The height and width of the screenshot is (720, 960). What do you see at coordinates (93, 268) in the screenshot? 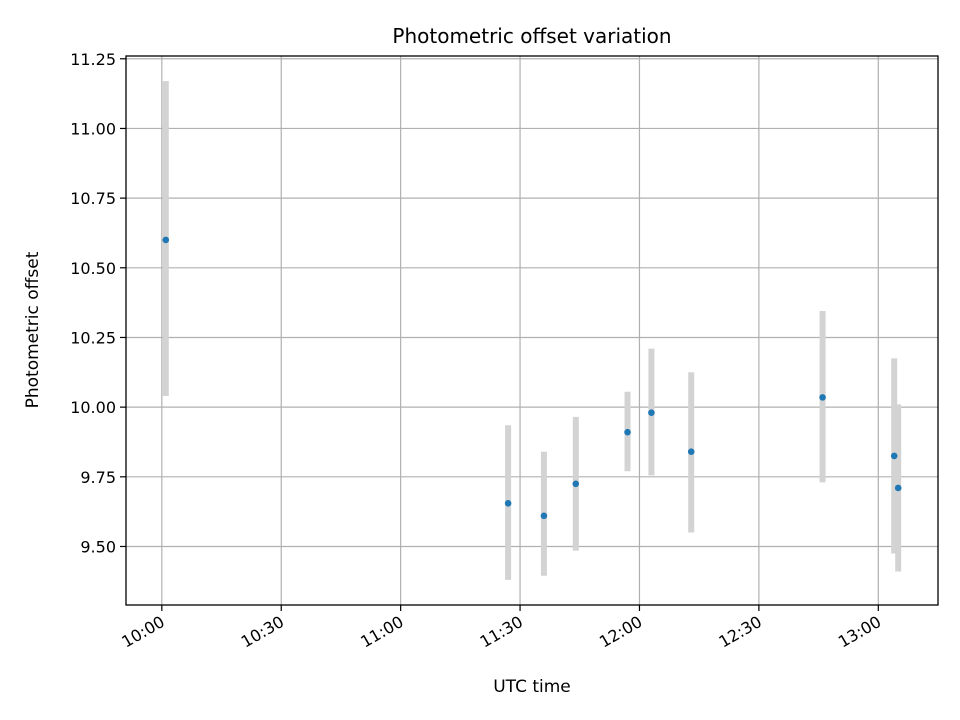
I see `y-tick-label: 10.50` at bounding box center [93, 268].